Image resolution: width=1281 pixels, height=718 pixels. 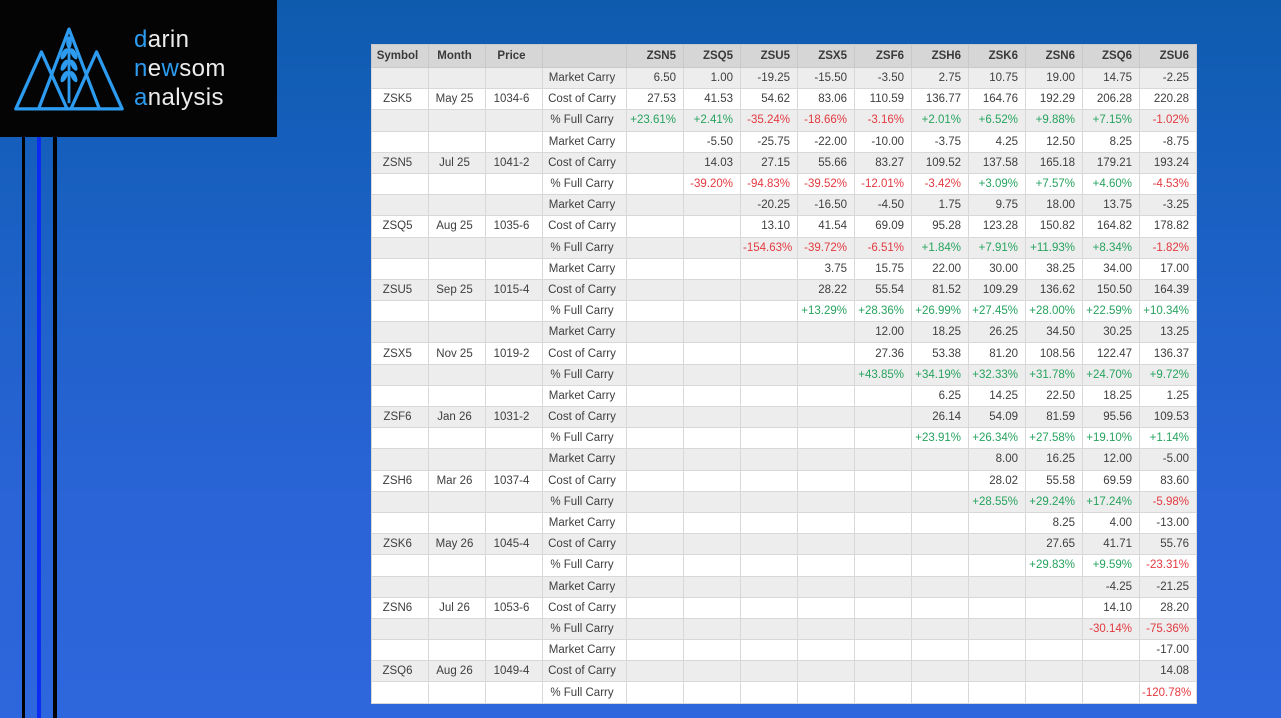 What do you see at coordinates (997, 226) in the screenshot?
I see `value-cell: 123.28` at bounding box center [997, 226].